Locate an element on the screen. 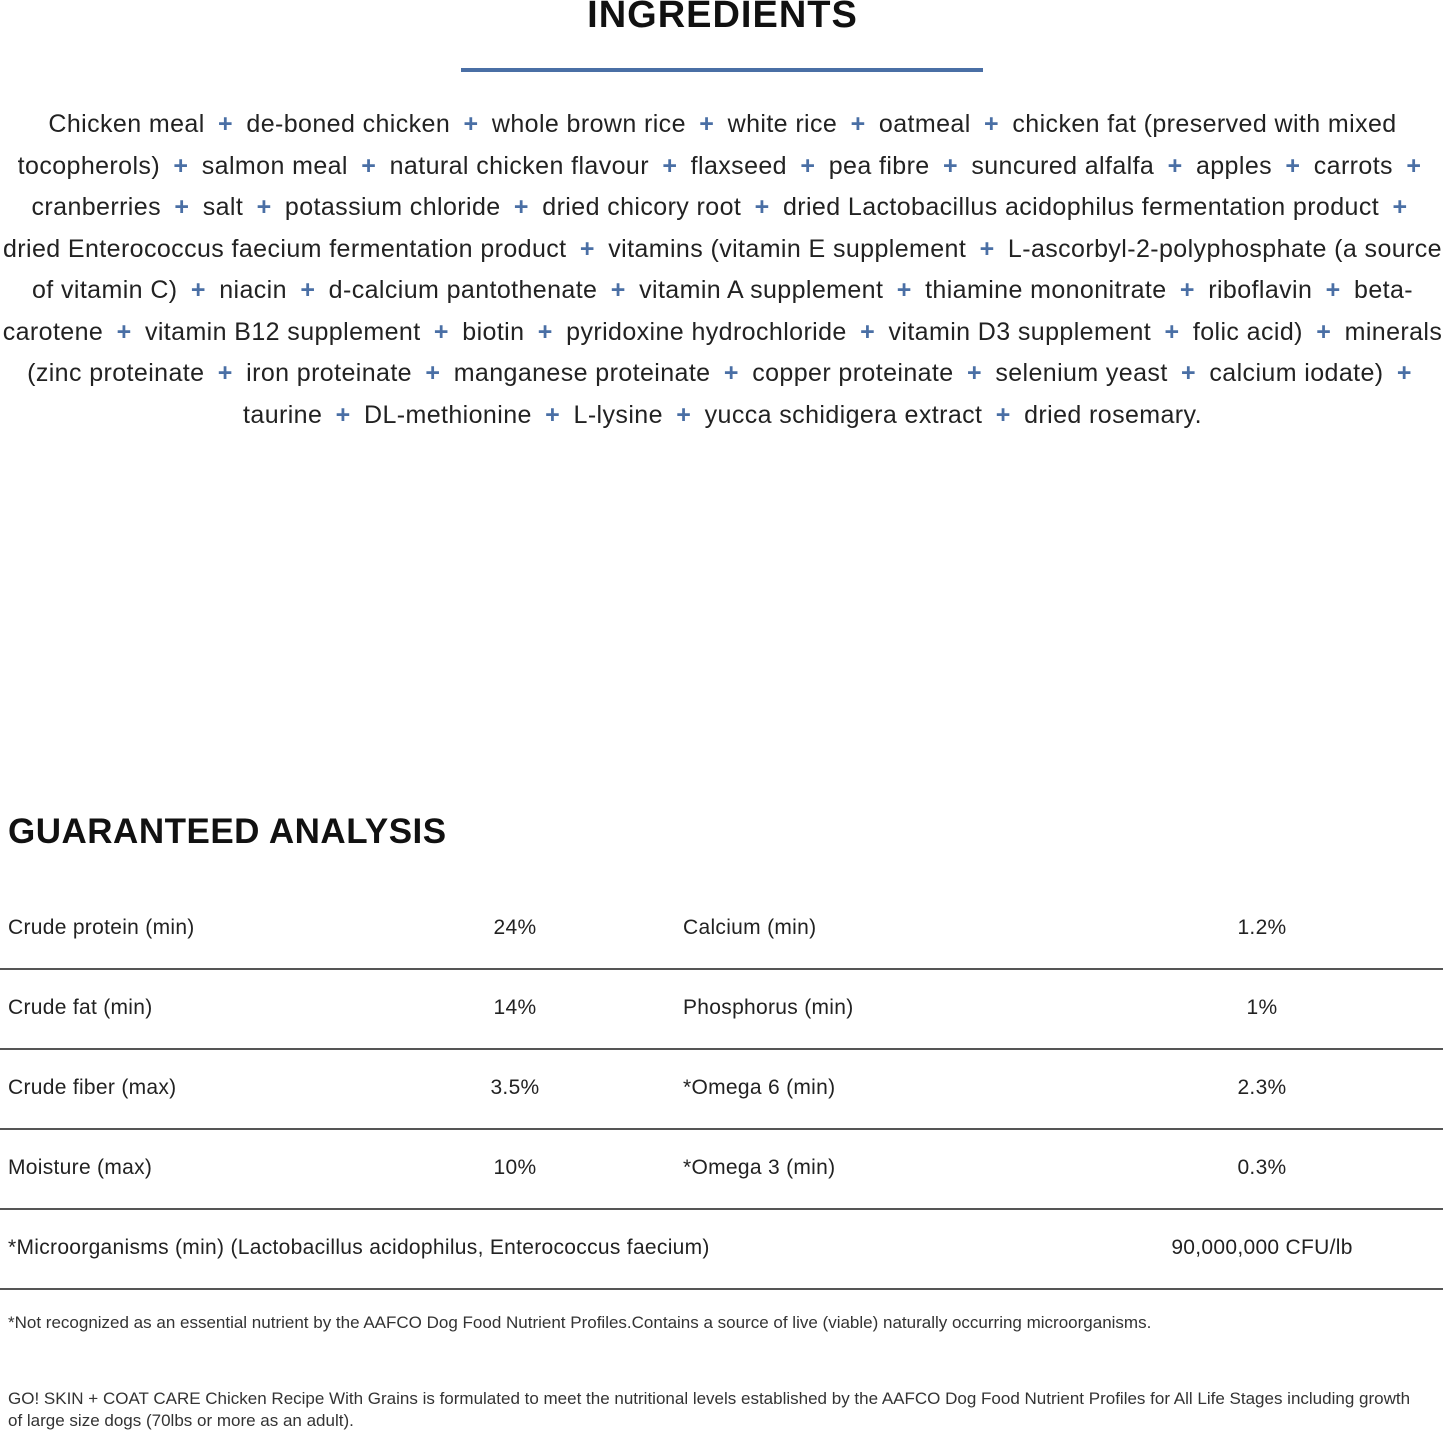 This screenshot has width=1445, height=1433. ingredient-item: minerals (zinc proteinate is located at coordinates (735, 352).